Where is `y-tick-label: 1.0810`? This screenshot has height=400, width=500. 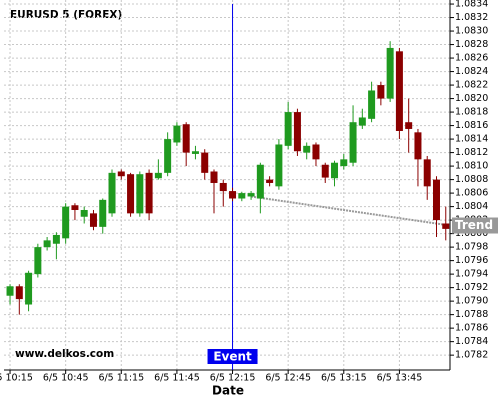 y-tick-label: 1.0810 is located at coordinates (471, 166).